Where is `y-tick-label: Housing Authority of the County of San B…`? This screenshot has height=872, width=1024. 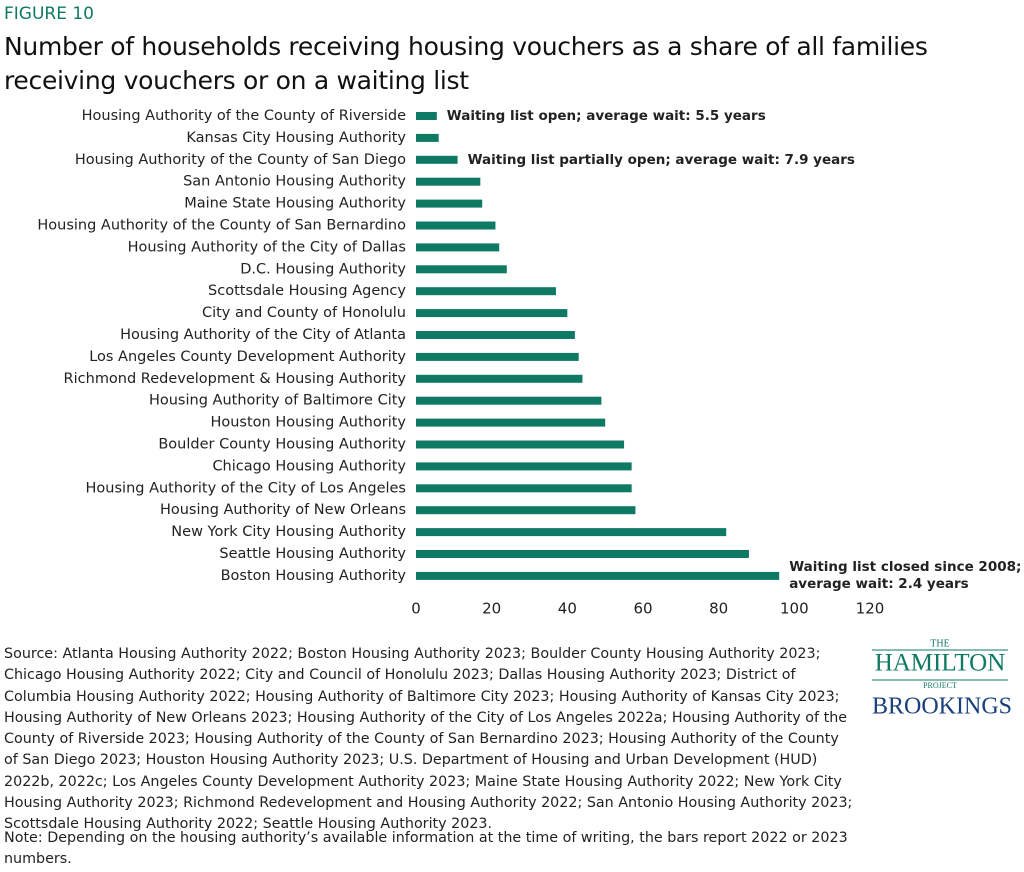
y-tick-label: Housing Authority of the County of San B… is located at coordinates (221, 226).